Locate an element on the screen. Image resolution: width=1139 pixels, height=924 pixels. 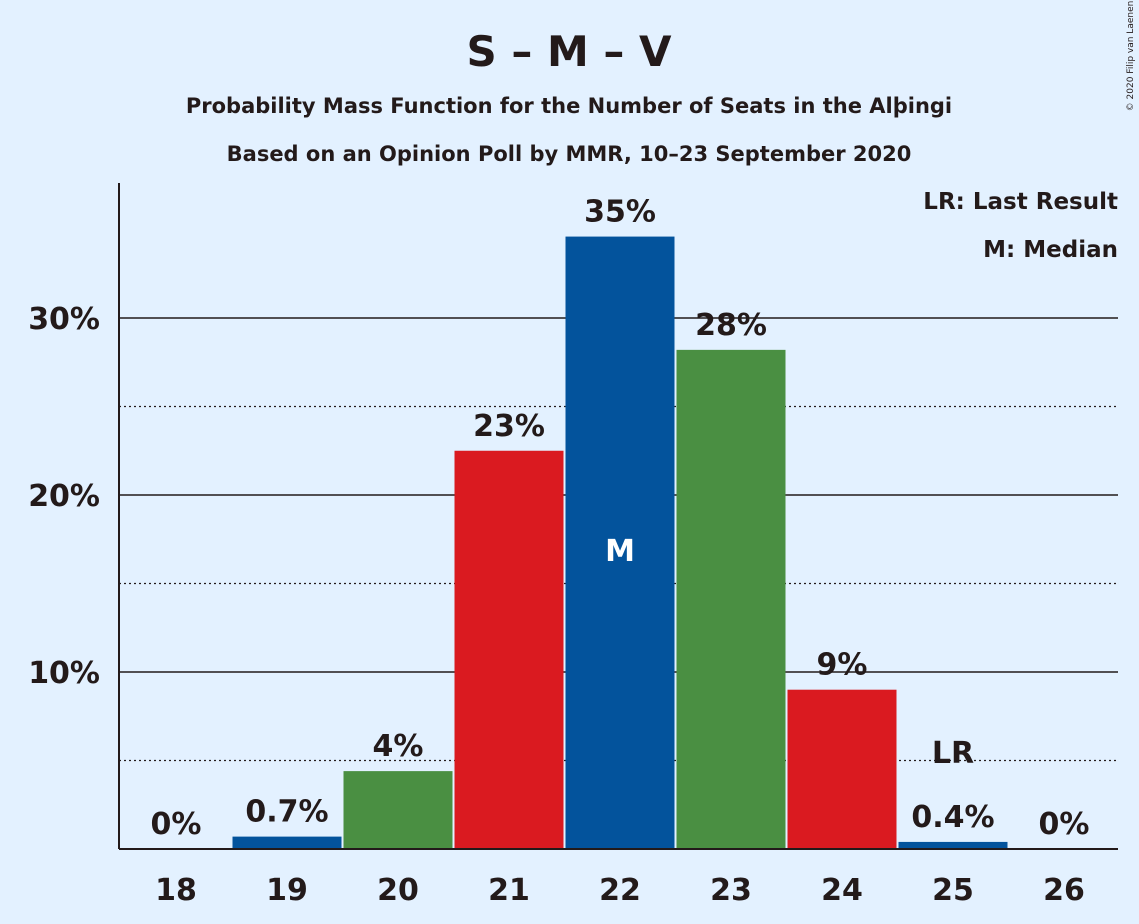
value-label-21: 23% is located at coordinates (509, 426).